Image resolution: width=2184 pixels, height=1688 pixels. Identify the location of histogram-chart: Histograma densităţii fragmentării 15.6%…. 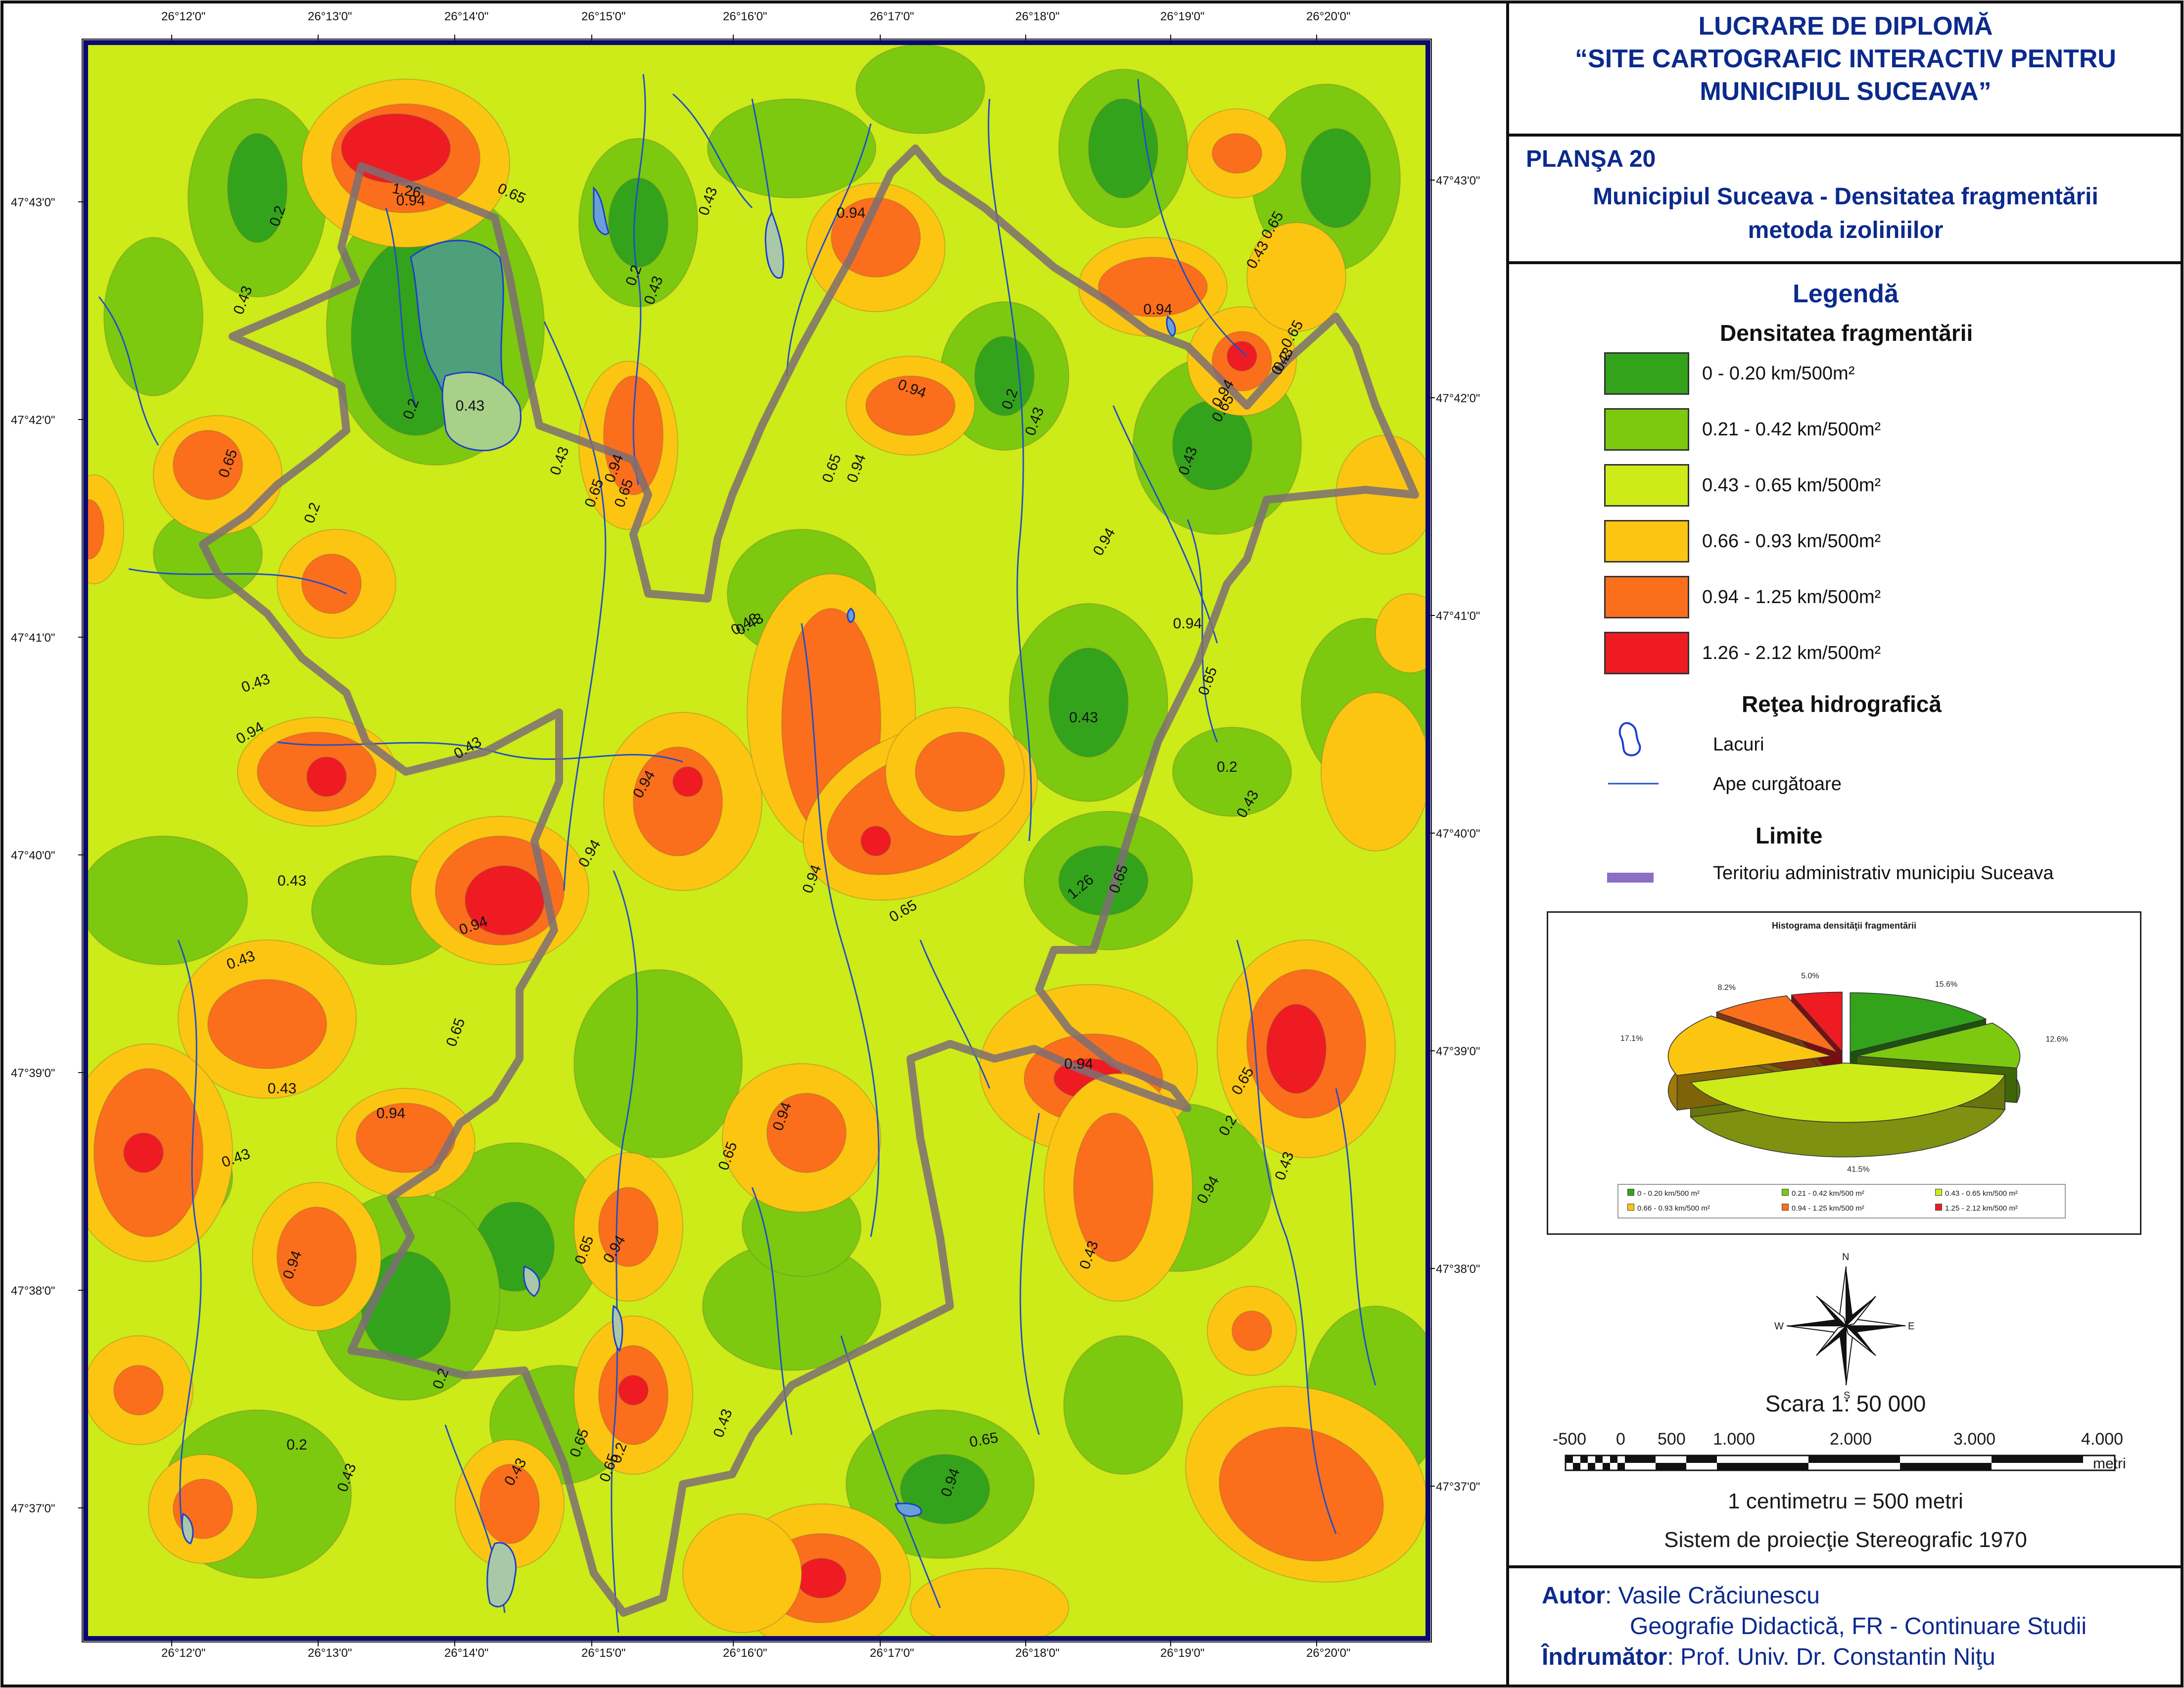
(1844, 1073).